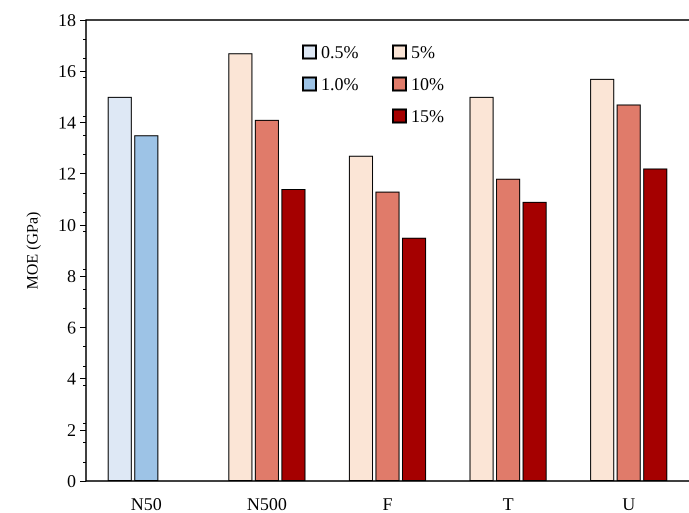 Image resolution: width=689 pixels, height=513 pixels. What do you see at coordinates (508, 503) in the screenshot?
I see `x-tick-label: T` at bounding box center [508, 503].